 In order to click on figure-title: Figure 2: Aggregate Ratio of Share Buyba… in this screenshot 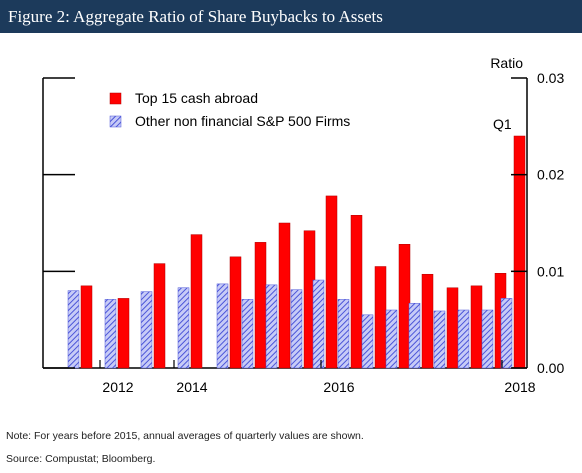, I will do `click(291, 16)`.